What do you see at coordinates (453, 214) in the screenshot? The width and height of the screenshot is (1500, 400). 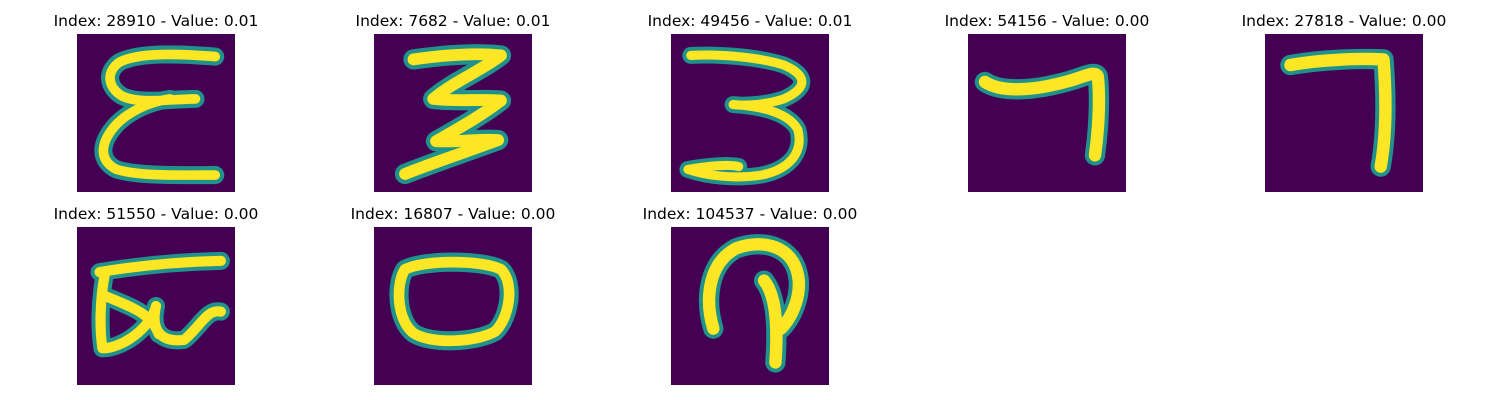 I see `panel-title: Index: 16807 - Value: 0.00` at bounding box center [453, 214].